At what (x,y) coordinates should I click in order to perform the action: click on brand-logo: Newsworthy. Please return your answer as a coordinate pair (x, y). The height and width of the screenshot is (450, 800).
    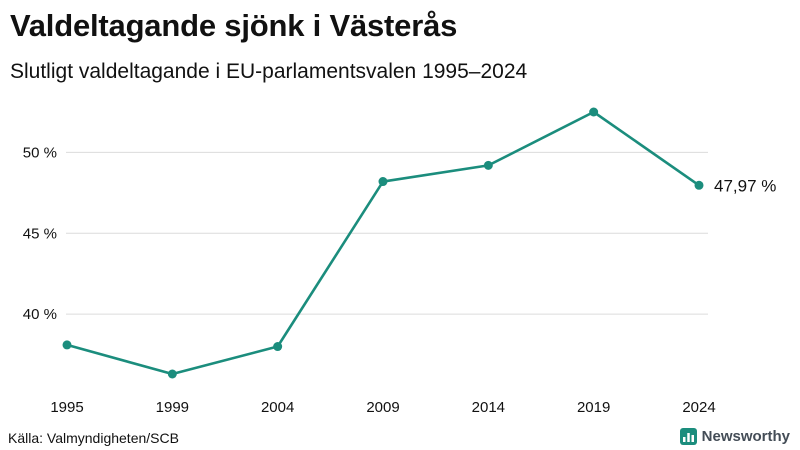
    Looking at the image, I should click on (734, 436).